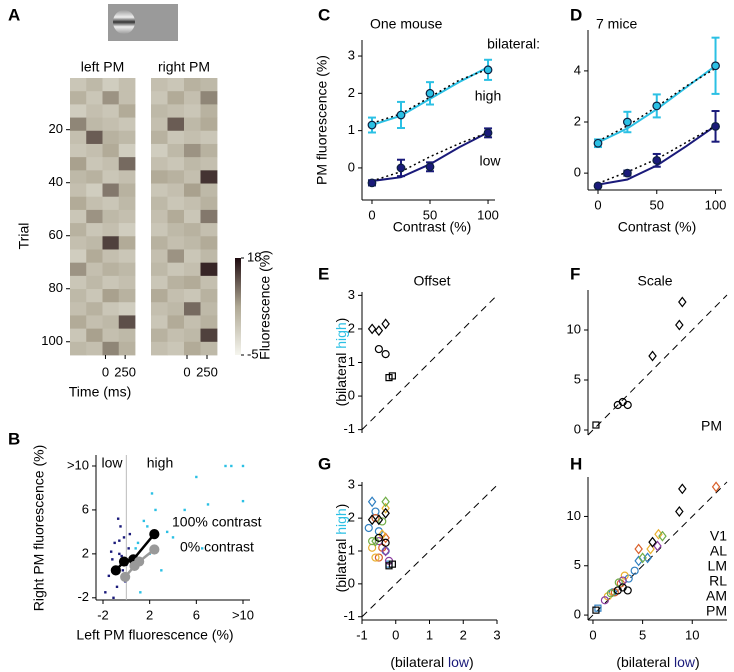 The height and width of the screenshot is (672, 734). What do you see at coordinates (471, 662) in the screenshot?
I see `label-part: )` at bounding box center [471, 662].